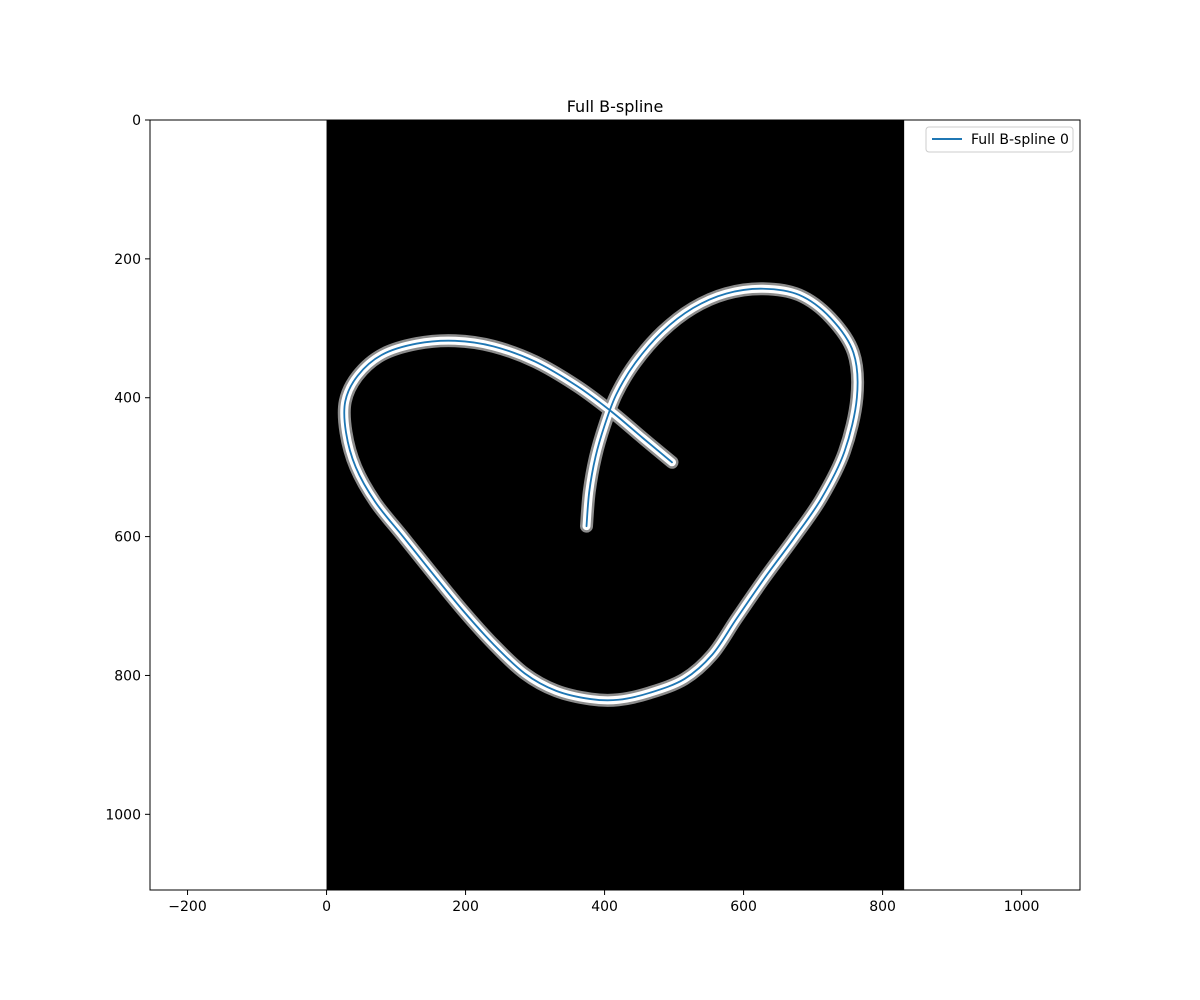  Describe the element at coordinates (615, 106) in the screenshot. I see `chart-title: Full B-spline` at that location.